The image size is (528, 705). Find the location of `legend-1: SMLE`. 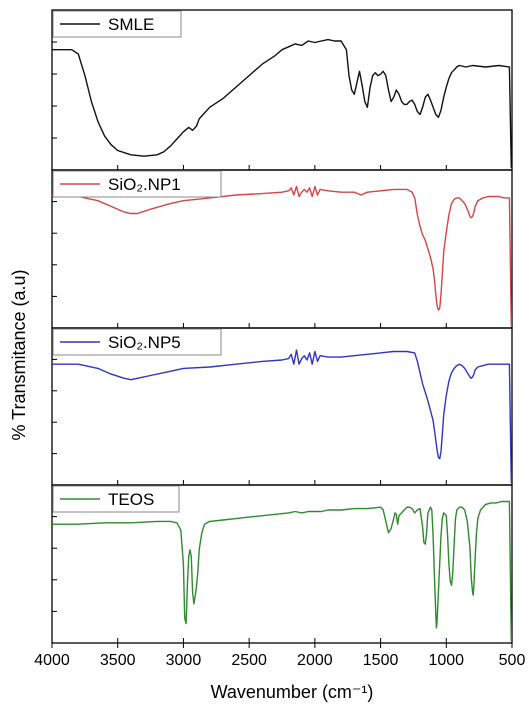

legend-1: SMLE is located at coordinates (117, 24).